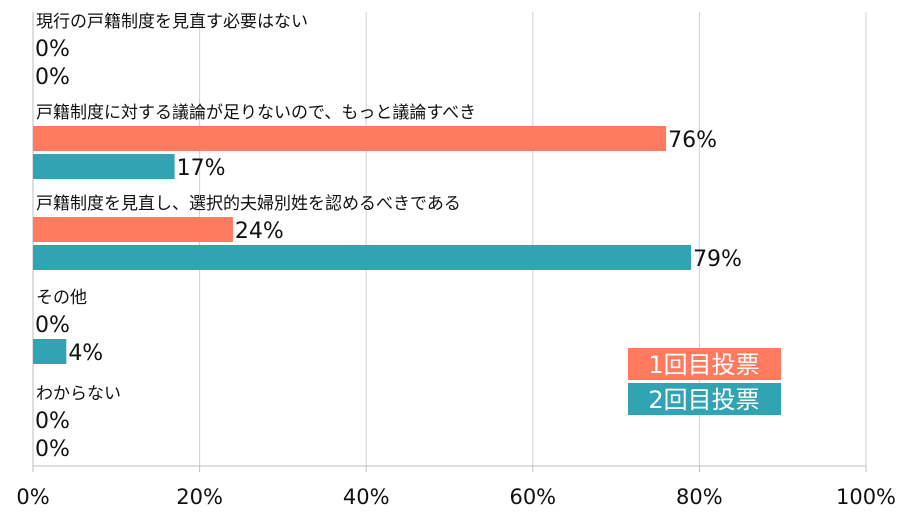 The width and height of the screenshot is (912, 520). I want to click on x-tick-label: 0%, so click(32, 497).